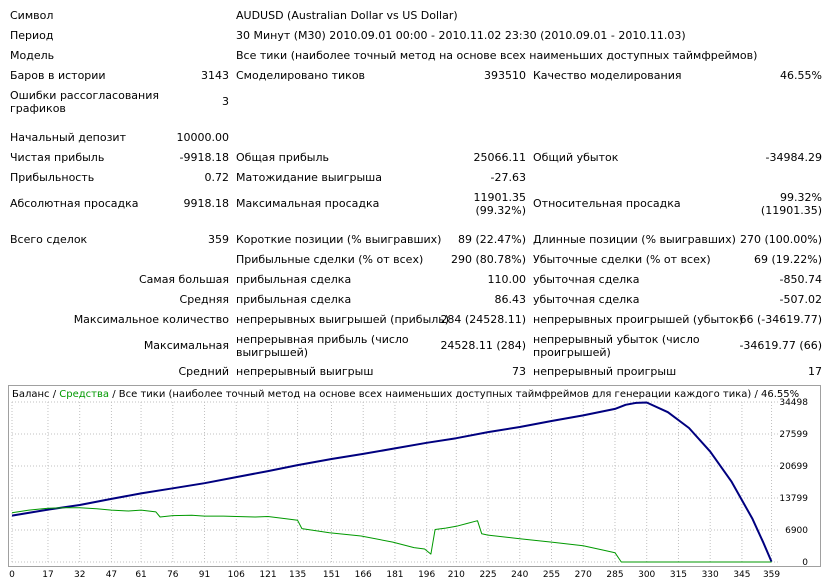 The height and width of the screenshot is (584, 831). Describe the element at coordinates (186, 345) in the screenshot. I see `maximal-label: Максимальная` at that location.